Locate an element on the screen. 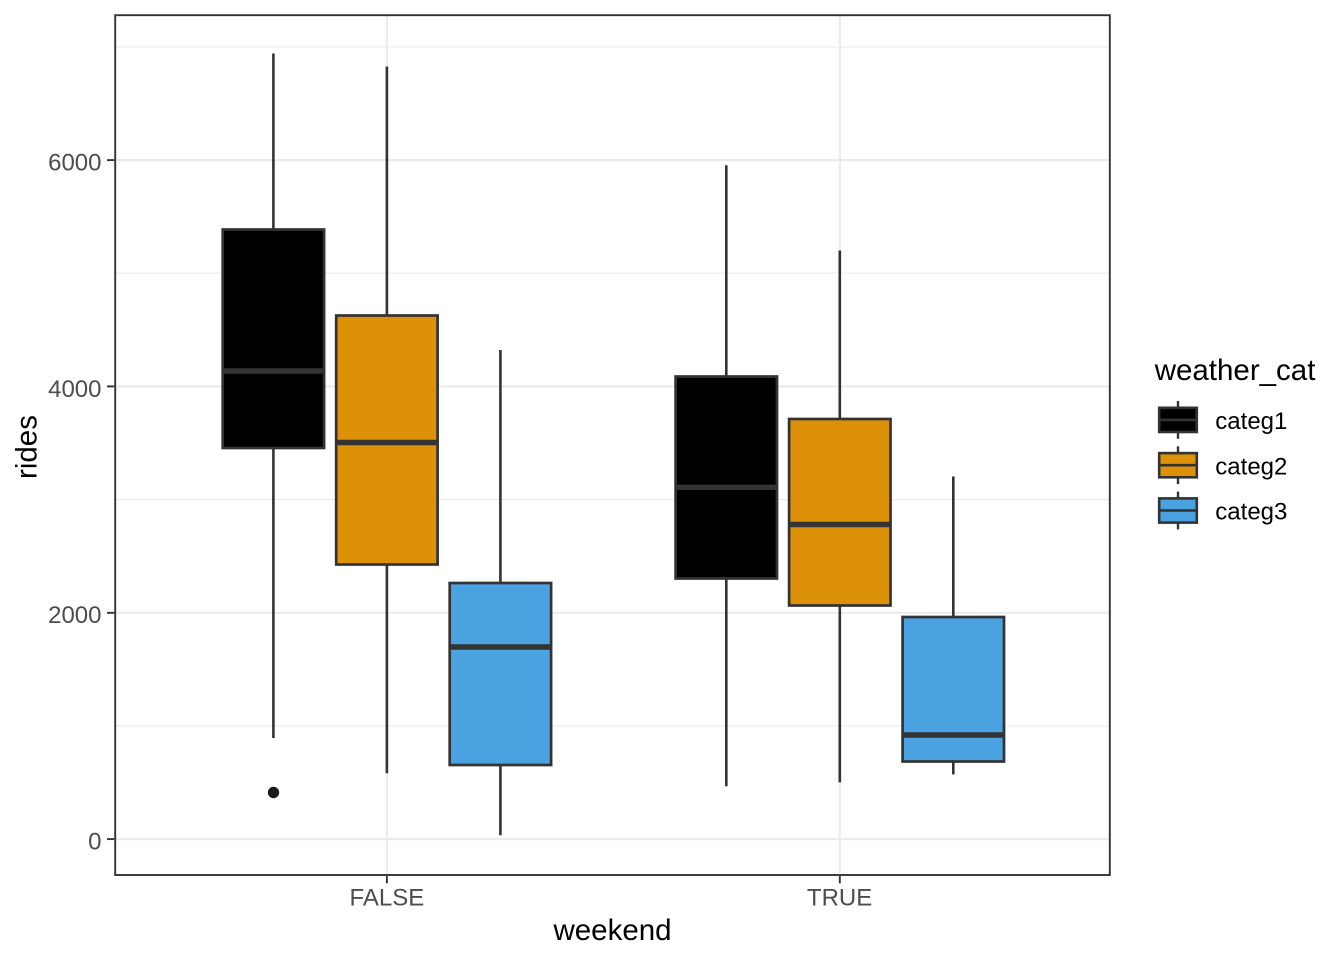  svg-text: 6000 is located at coordinates (74, 163).